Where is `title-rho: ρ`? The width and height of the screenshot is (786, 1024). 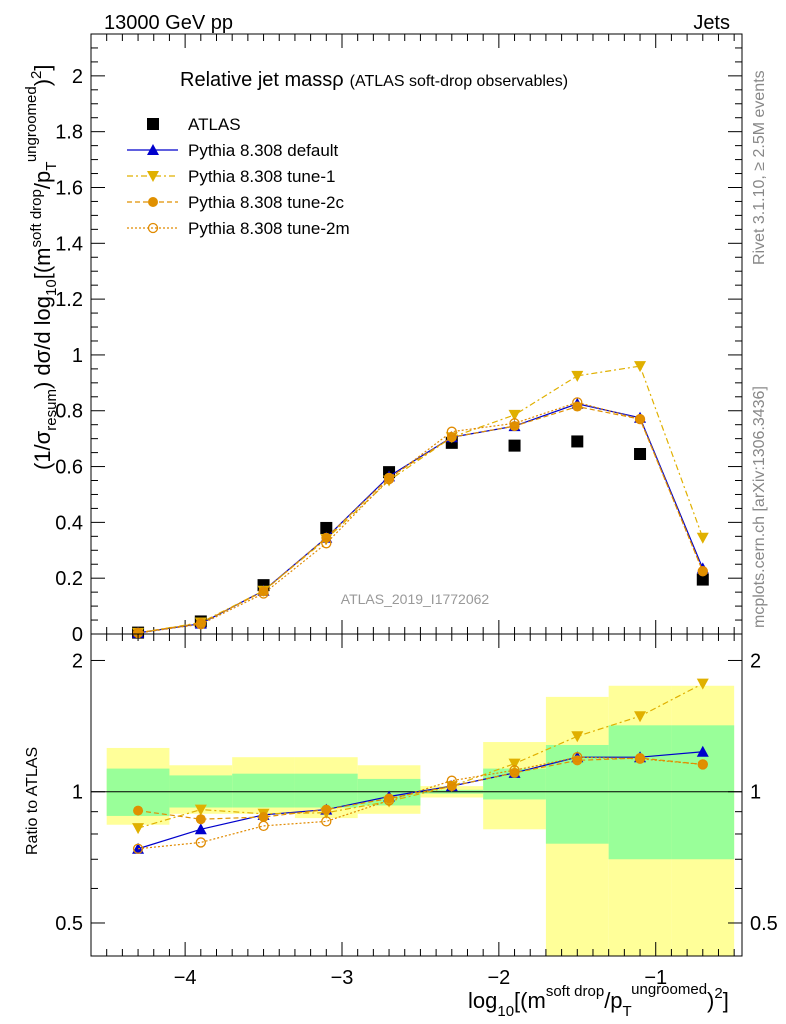 title-rho: ρ is located at coordinates (337, 80).